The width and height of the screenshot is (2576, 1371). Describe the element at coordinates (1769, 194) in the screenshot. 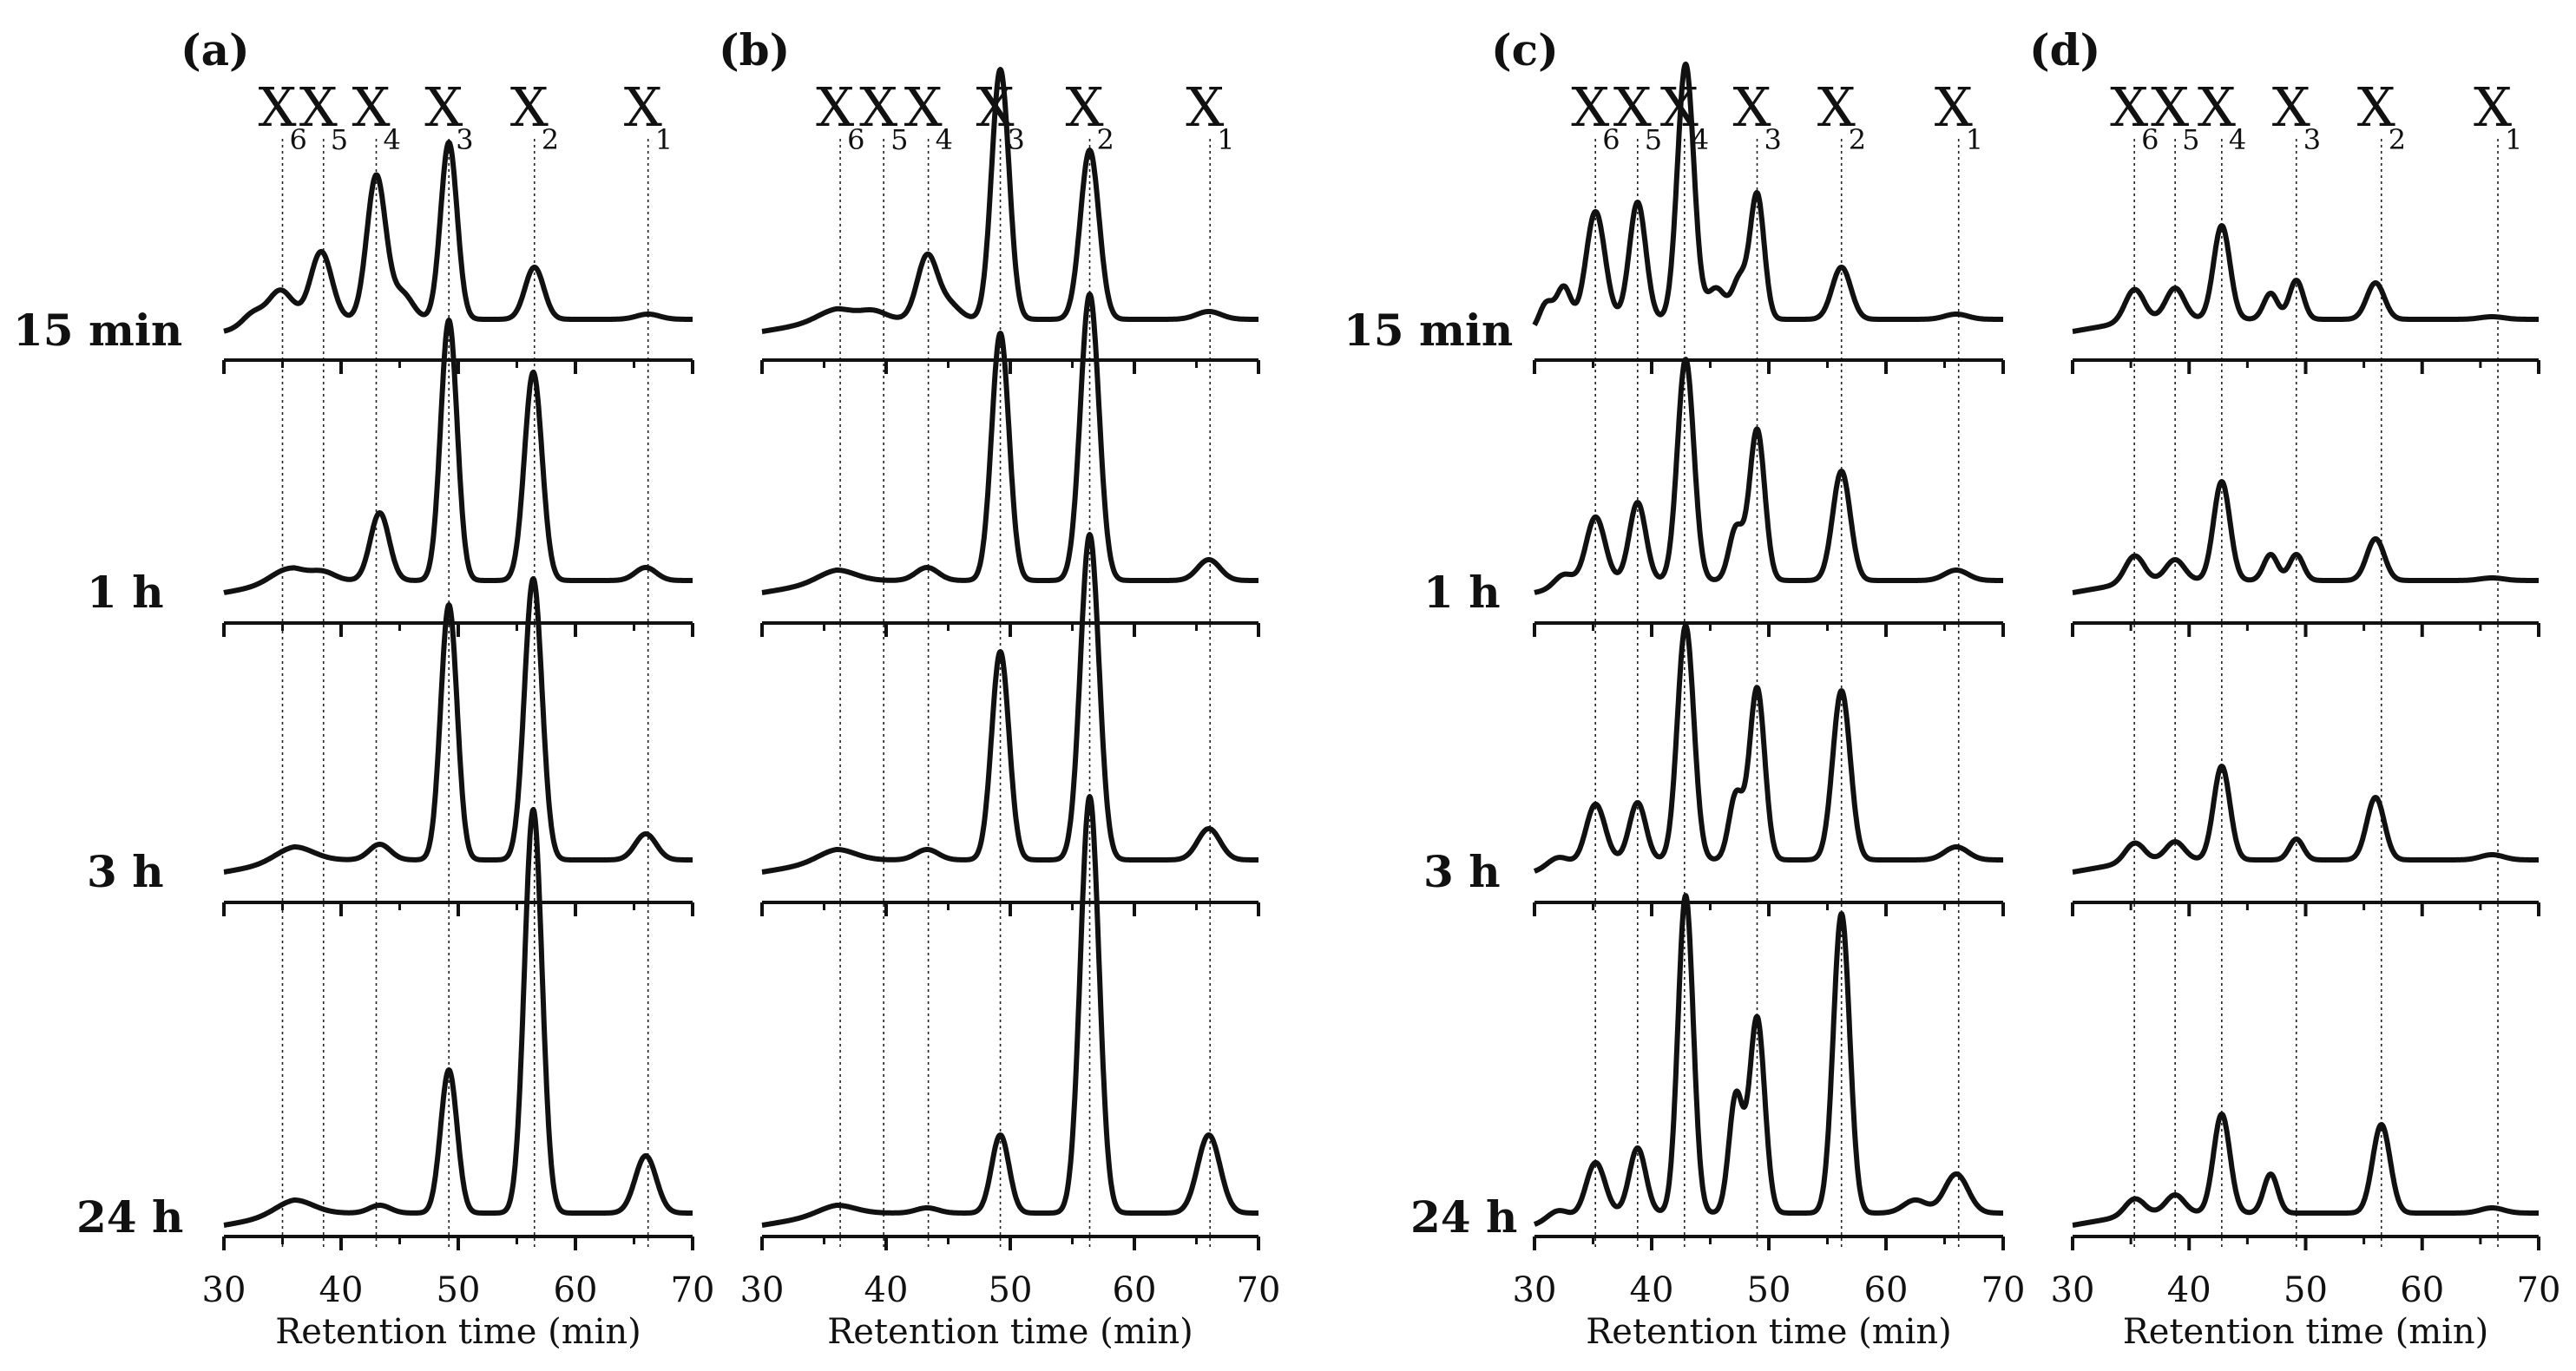

I see `trace-c-15-min` at that location.